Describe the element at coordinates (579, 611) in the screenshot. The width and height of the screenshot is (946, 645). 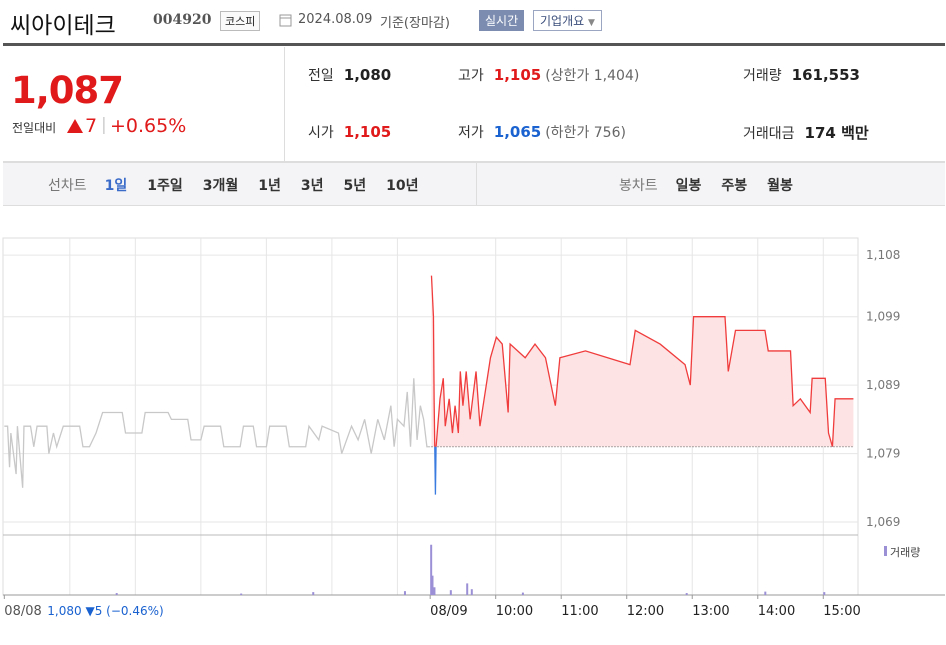
I see `x-tick-label: 11:00` at that location.